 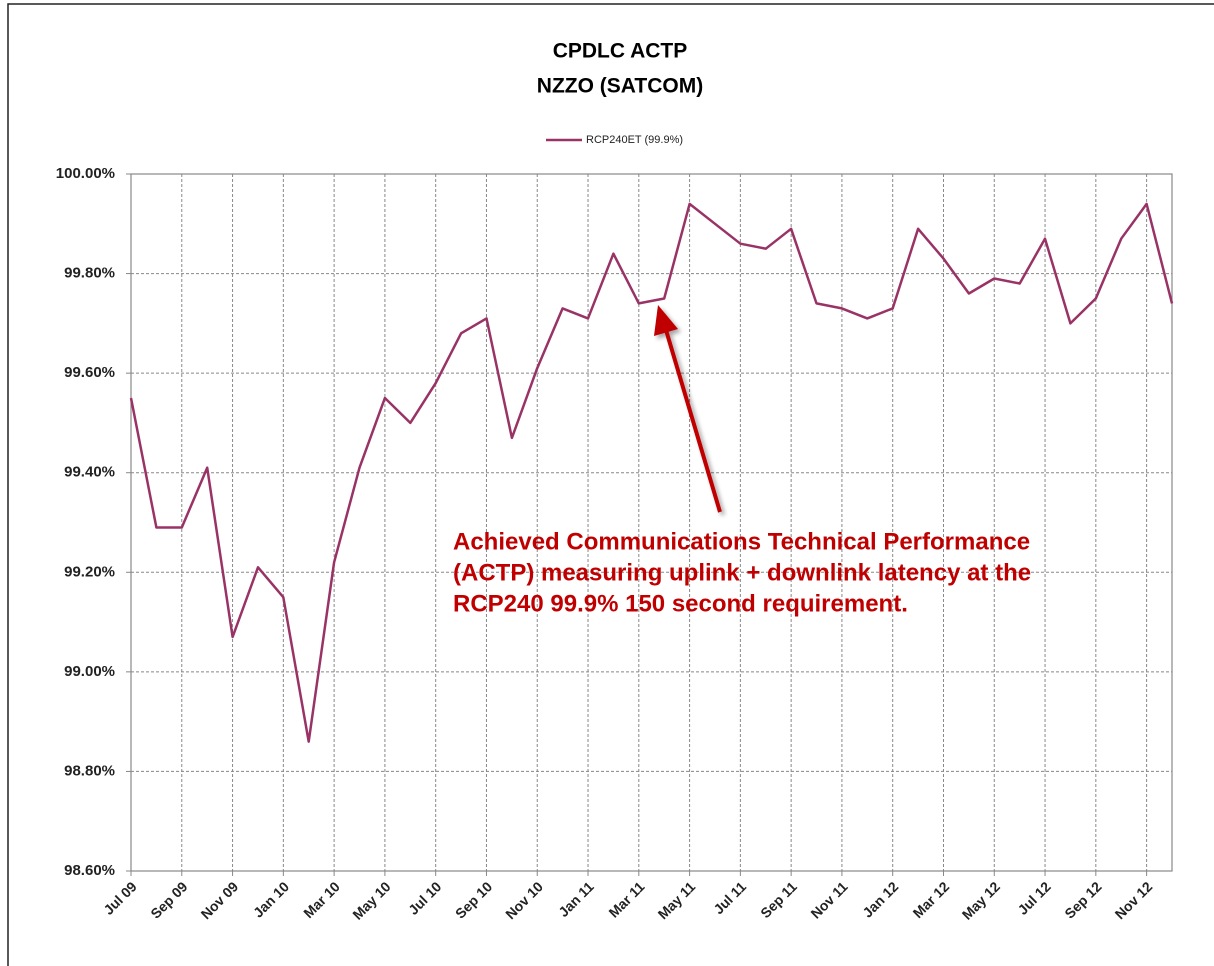 What do you see at coordinates (89, 870) in the screenshot?
I see `y-tick-label: 98.60%` at bounding box center [89, 870].